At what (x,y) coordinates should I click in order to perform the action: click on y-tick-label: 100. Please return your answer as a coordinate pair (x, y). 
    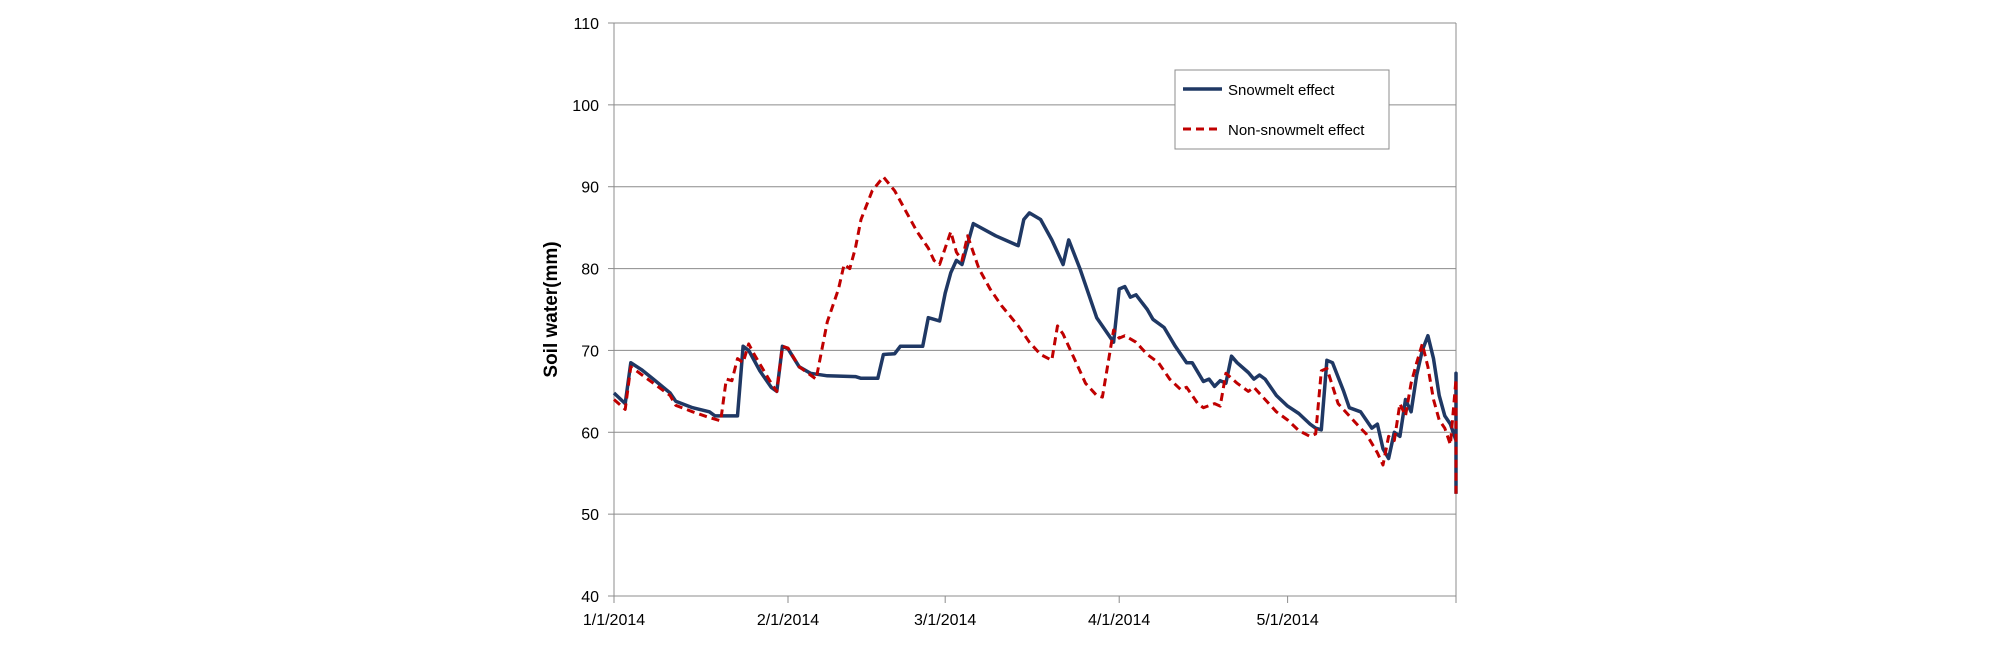
    Looking at the image, I should click on (585, 106).